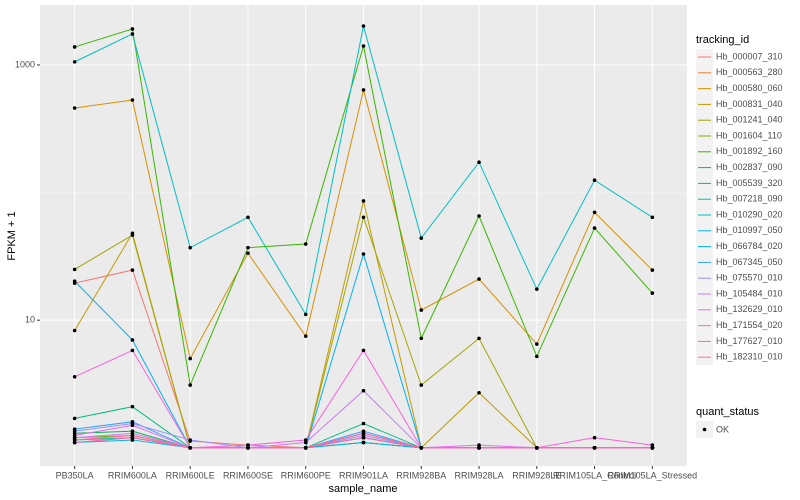 The width and height of the screenshot is (800, 500). Describe the element at coordinates (363, 475) in the screenshot. I see `x-tick-label: RRIM901LA` at that location.